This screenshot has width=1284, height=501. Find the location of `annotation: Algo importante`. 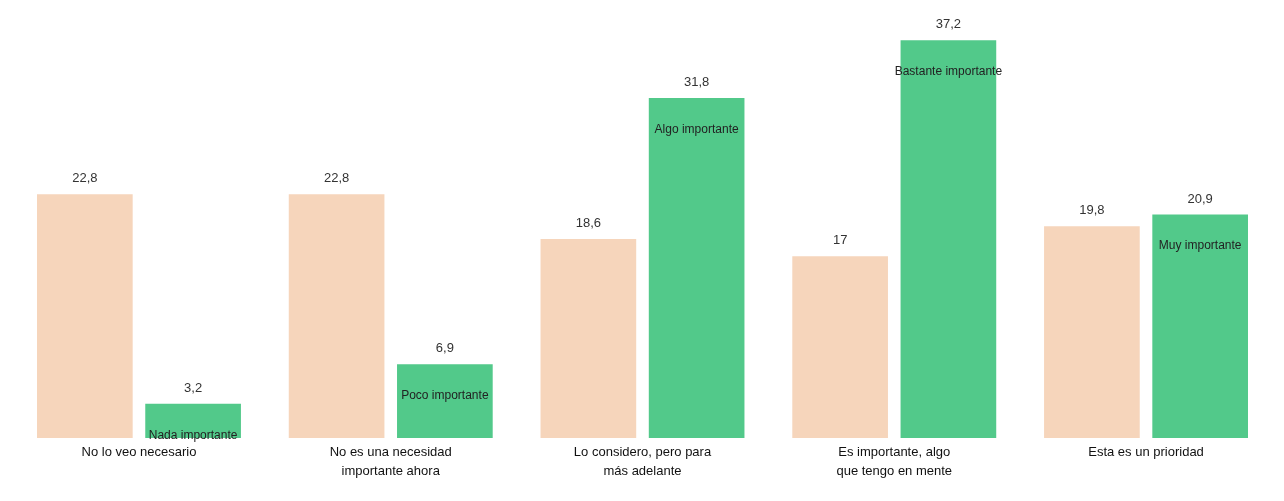

annotation: Algo importante is located at coordinates (696, 128).